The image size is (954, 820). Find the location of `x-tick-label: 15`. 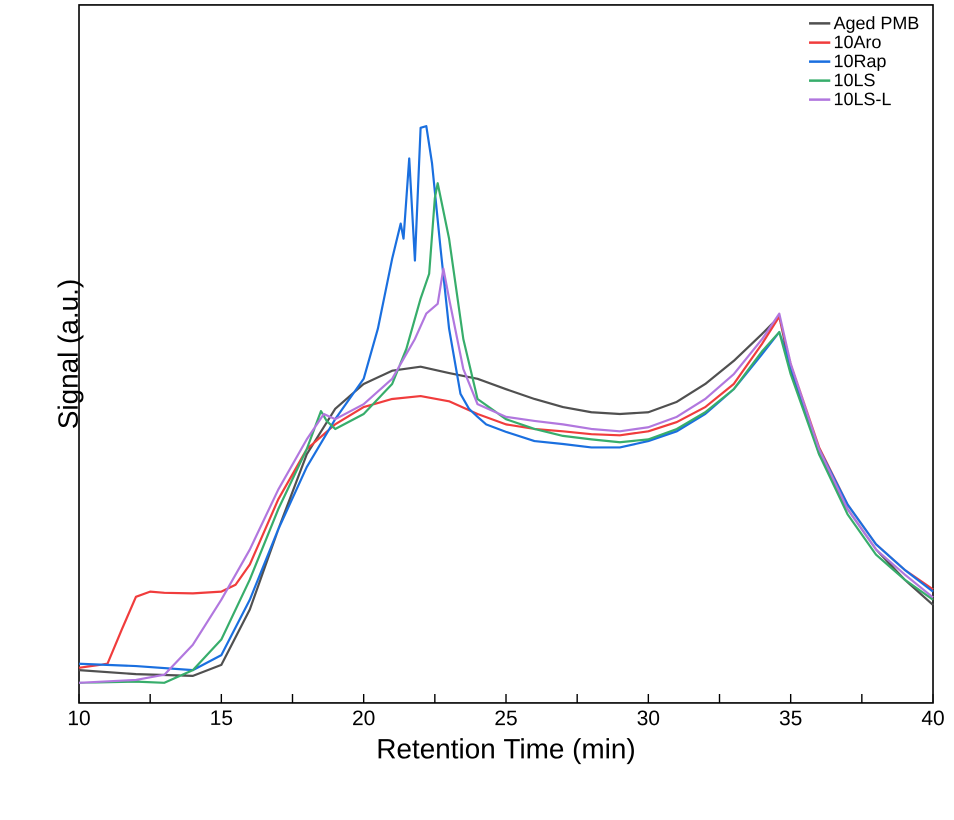

x-tick-label: 15 is located at coordinates (221, 718).